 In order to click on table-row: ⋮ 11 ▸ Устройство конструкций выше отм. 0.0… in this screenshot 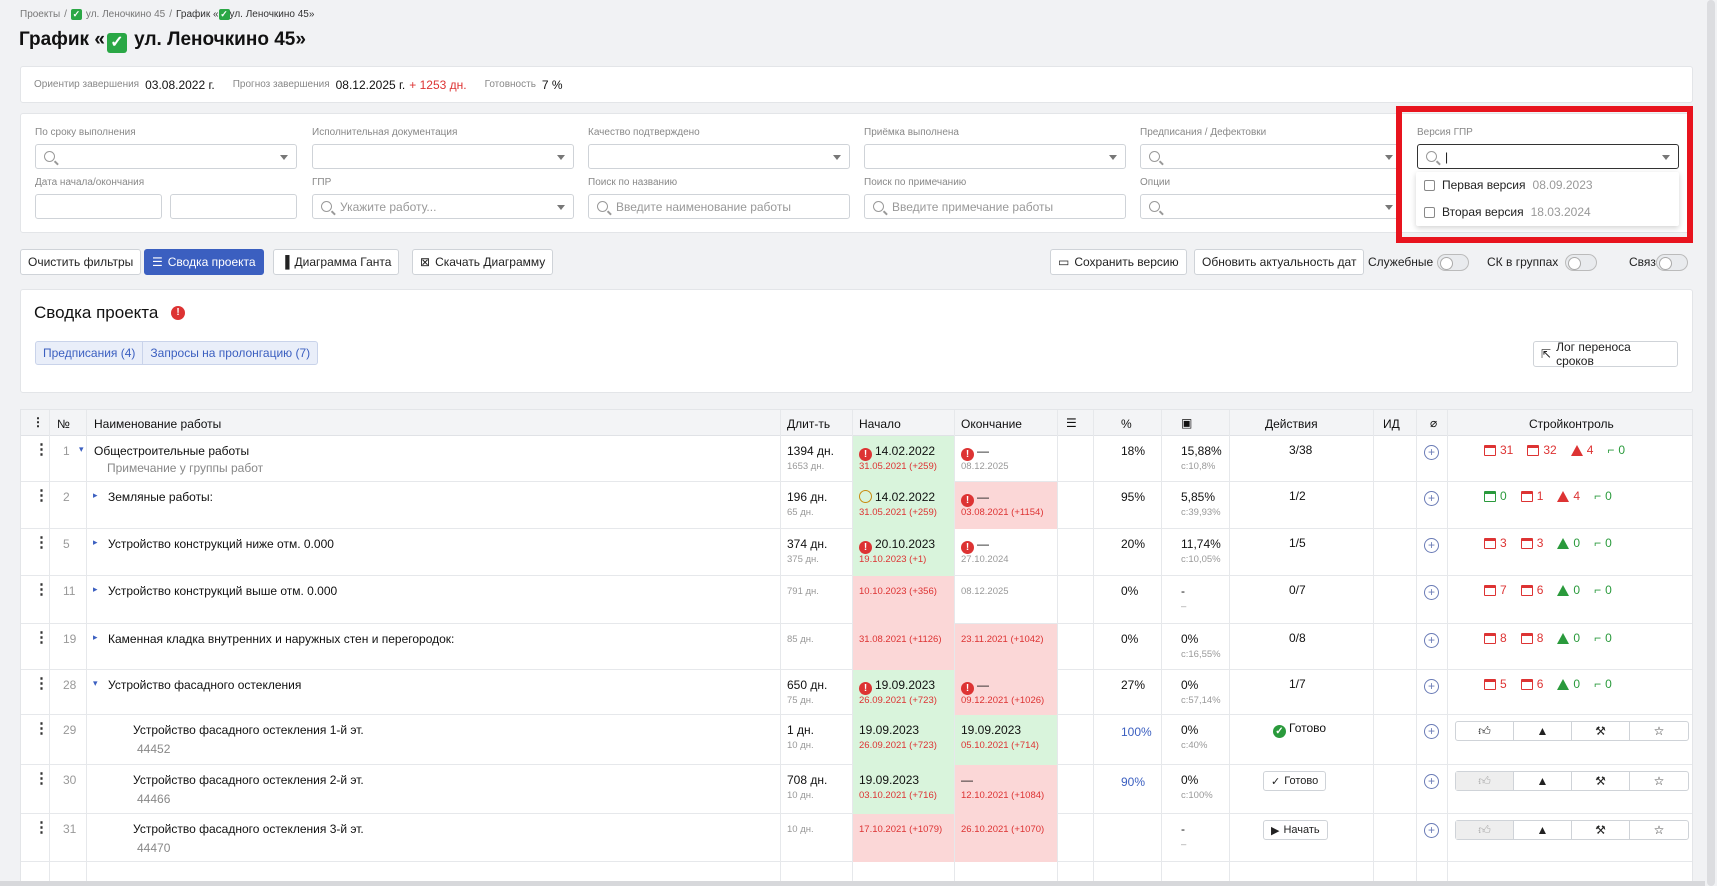, I will do `click(856, 600)`.